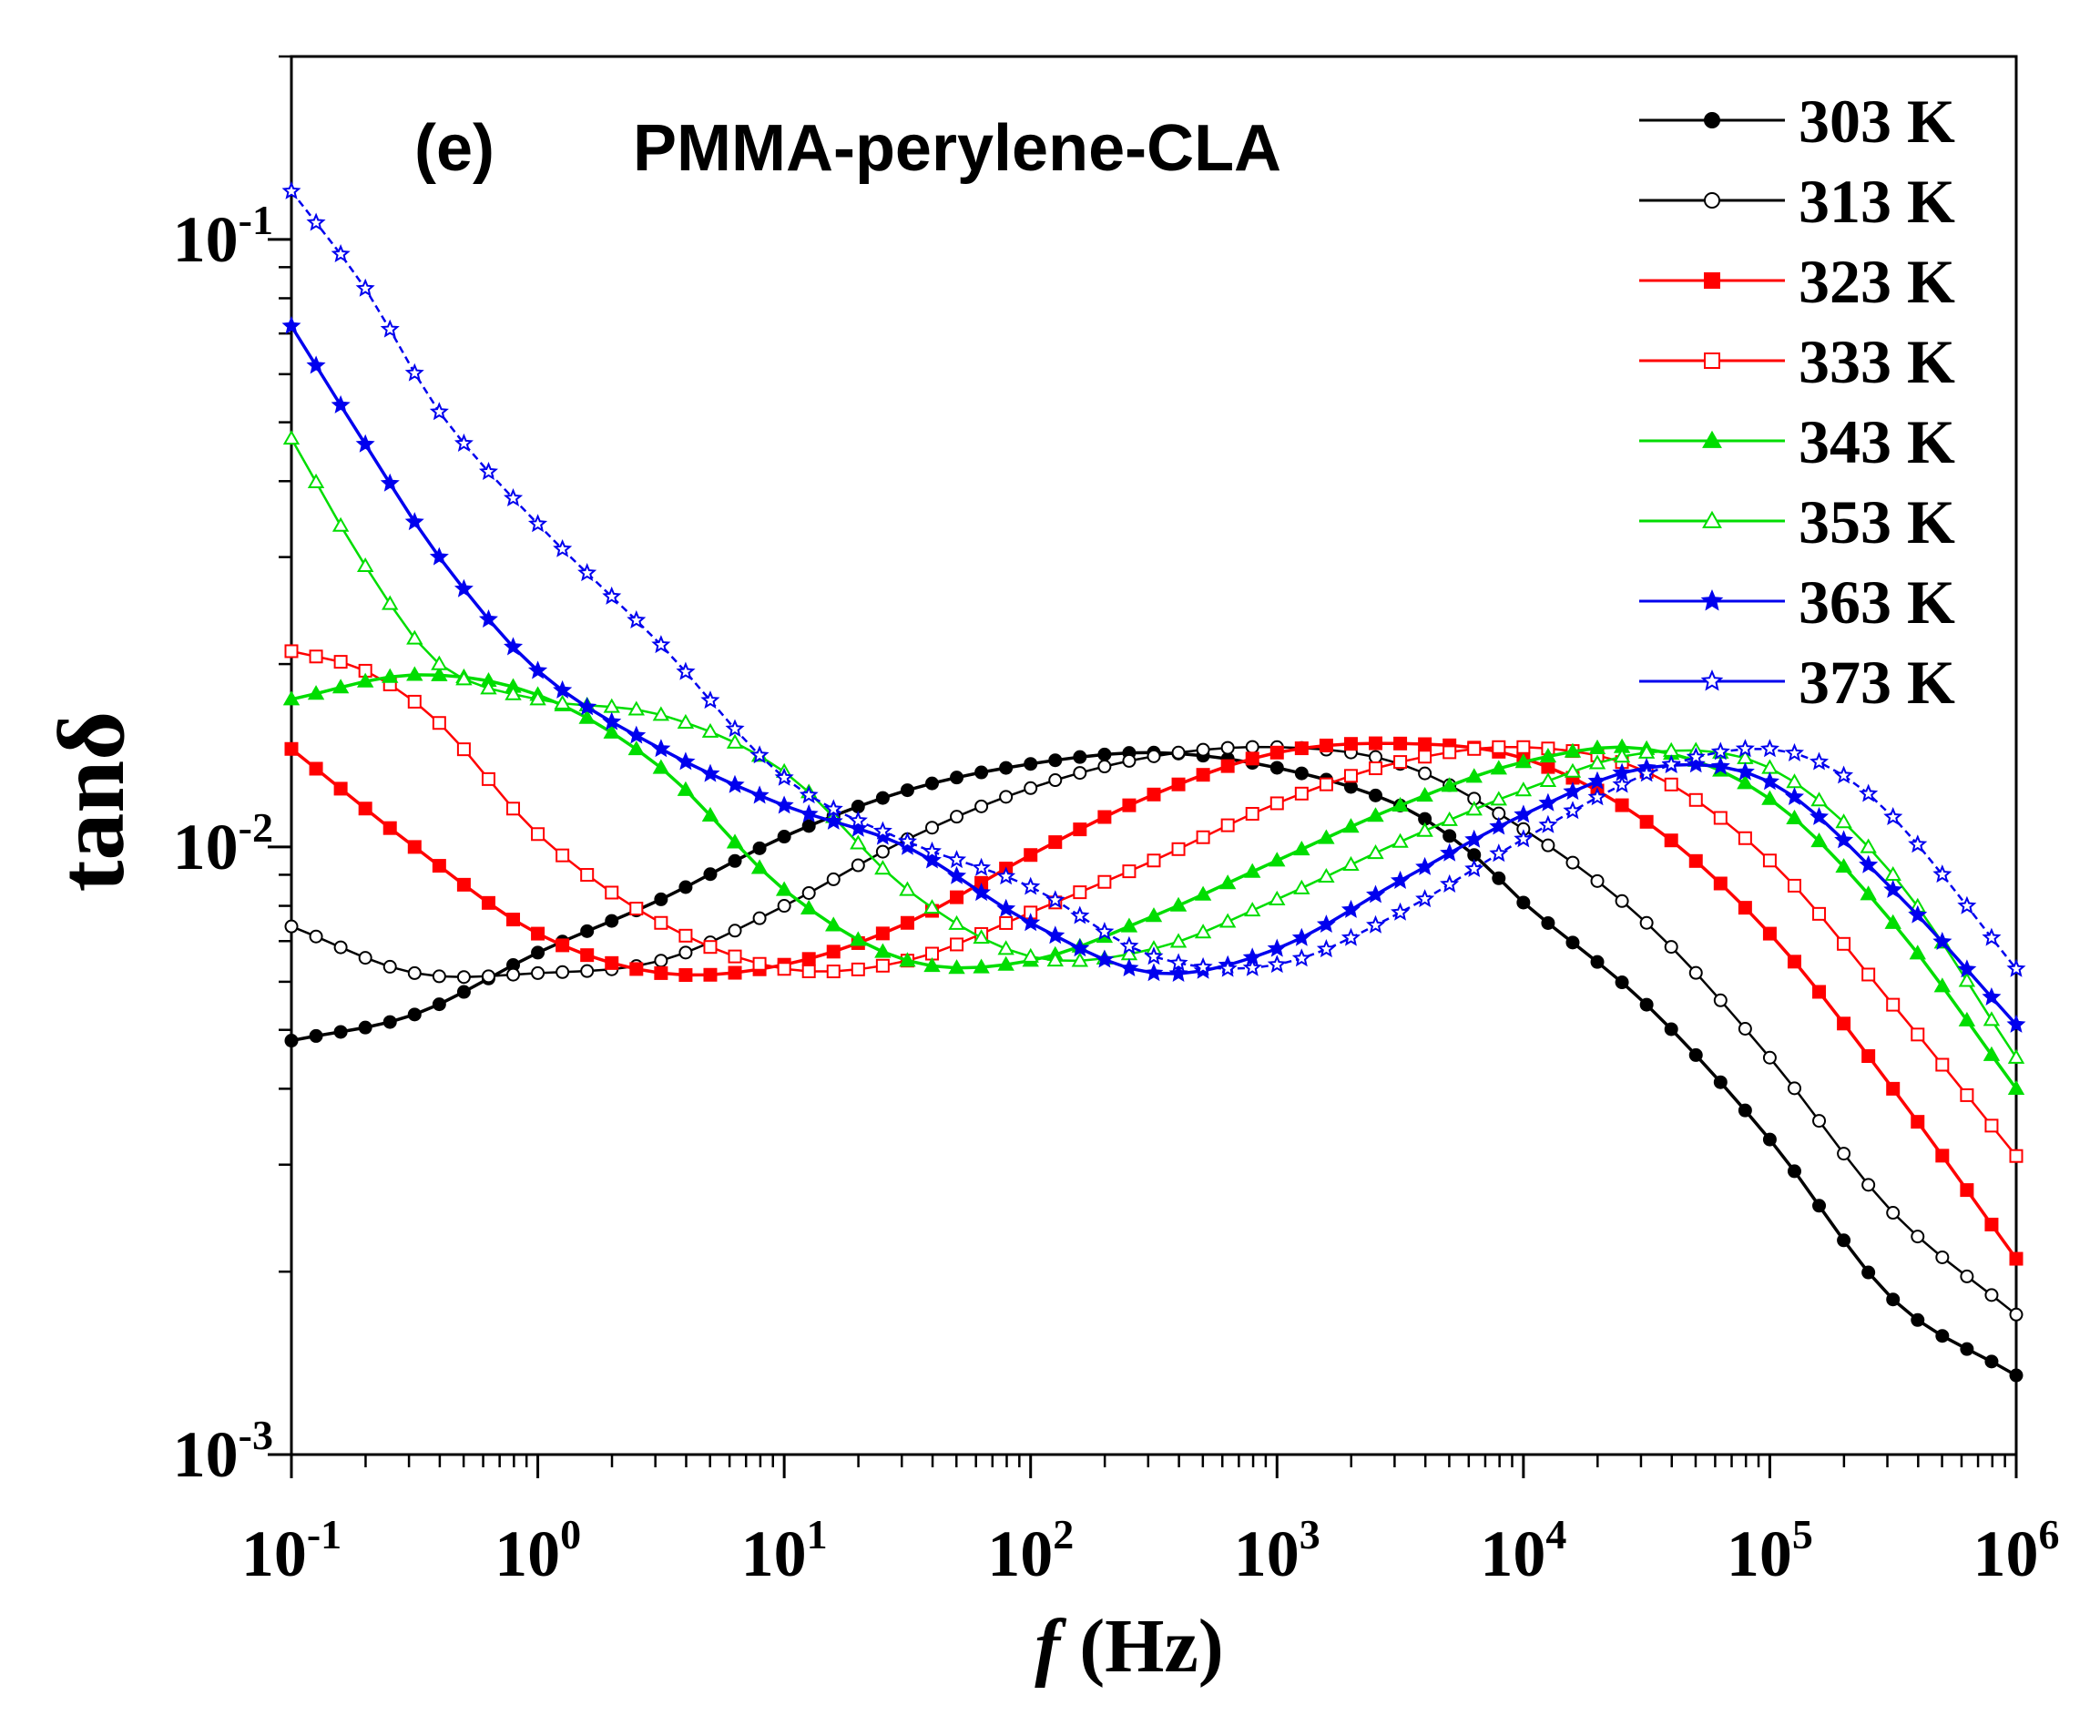 This screenshot has width=2100, height=1736. I want to click on x-tick-exponent: 2, so click(1063, 1534).